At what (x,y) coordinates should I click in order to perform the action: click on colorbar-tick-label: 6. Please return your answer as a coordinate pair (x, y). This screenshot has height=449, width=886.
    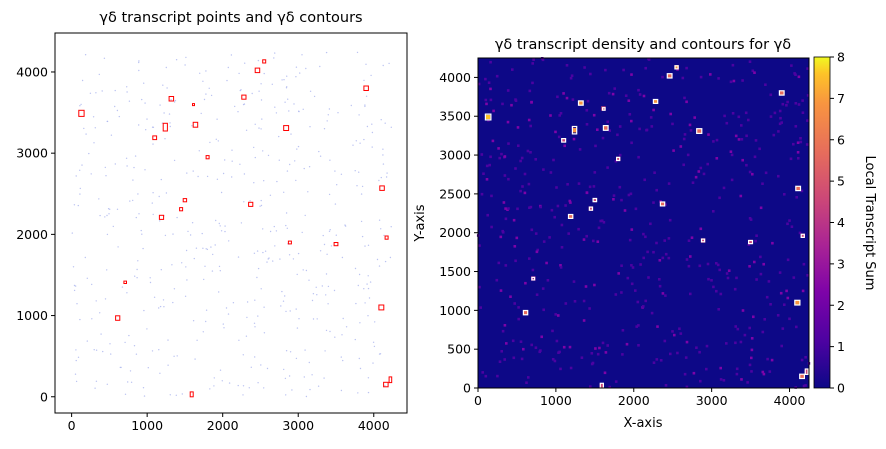
    Looking at the image, I should click on (841, 139).